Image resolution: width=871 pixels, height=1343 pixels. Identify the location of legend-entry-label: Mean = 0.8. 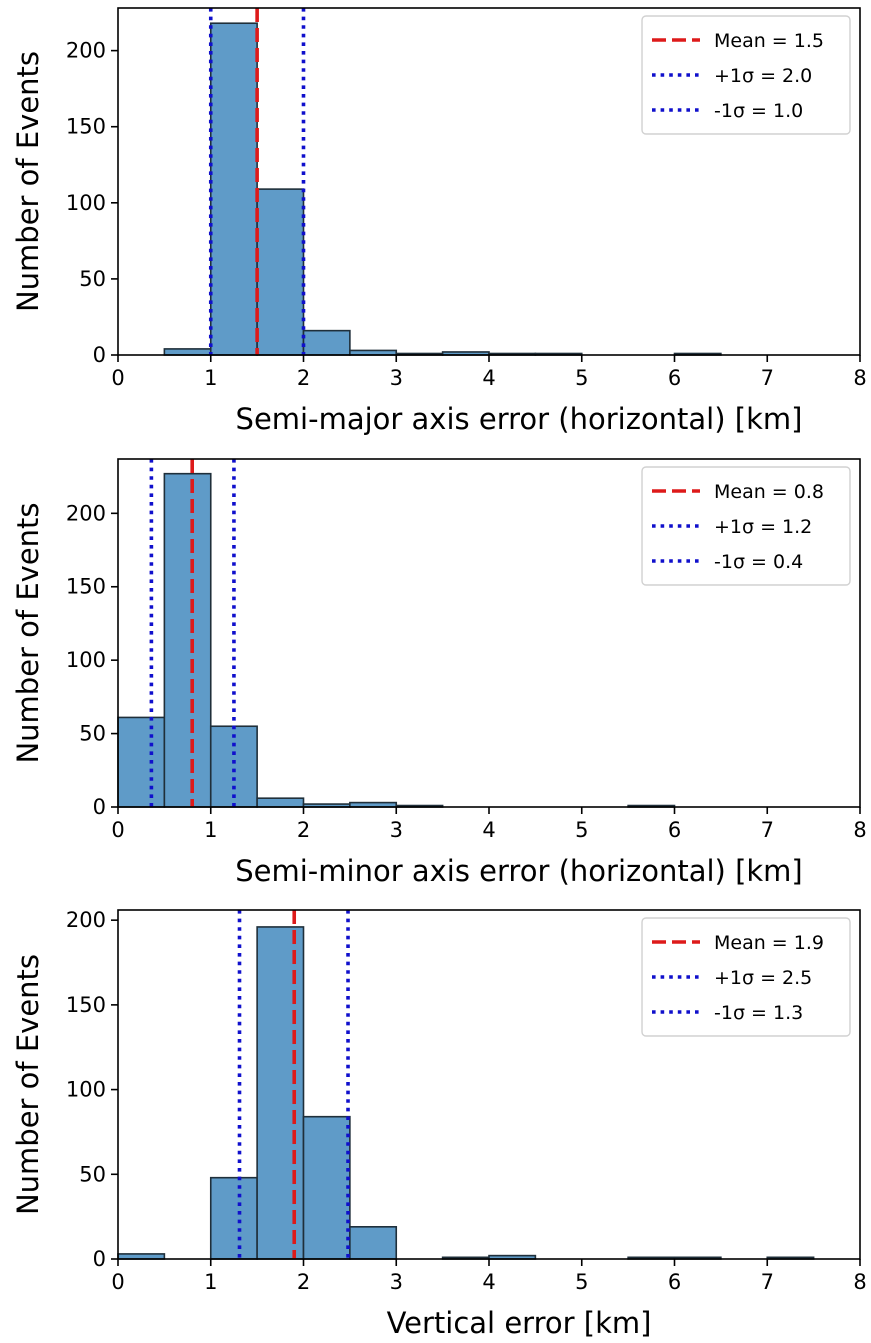
(769, 492).